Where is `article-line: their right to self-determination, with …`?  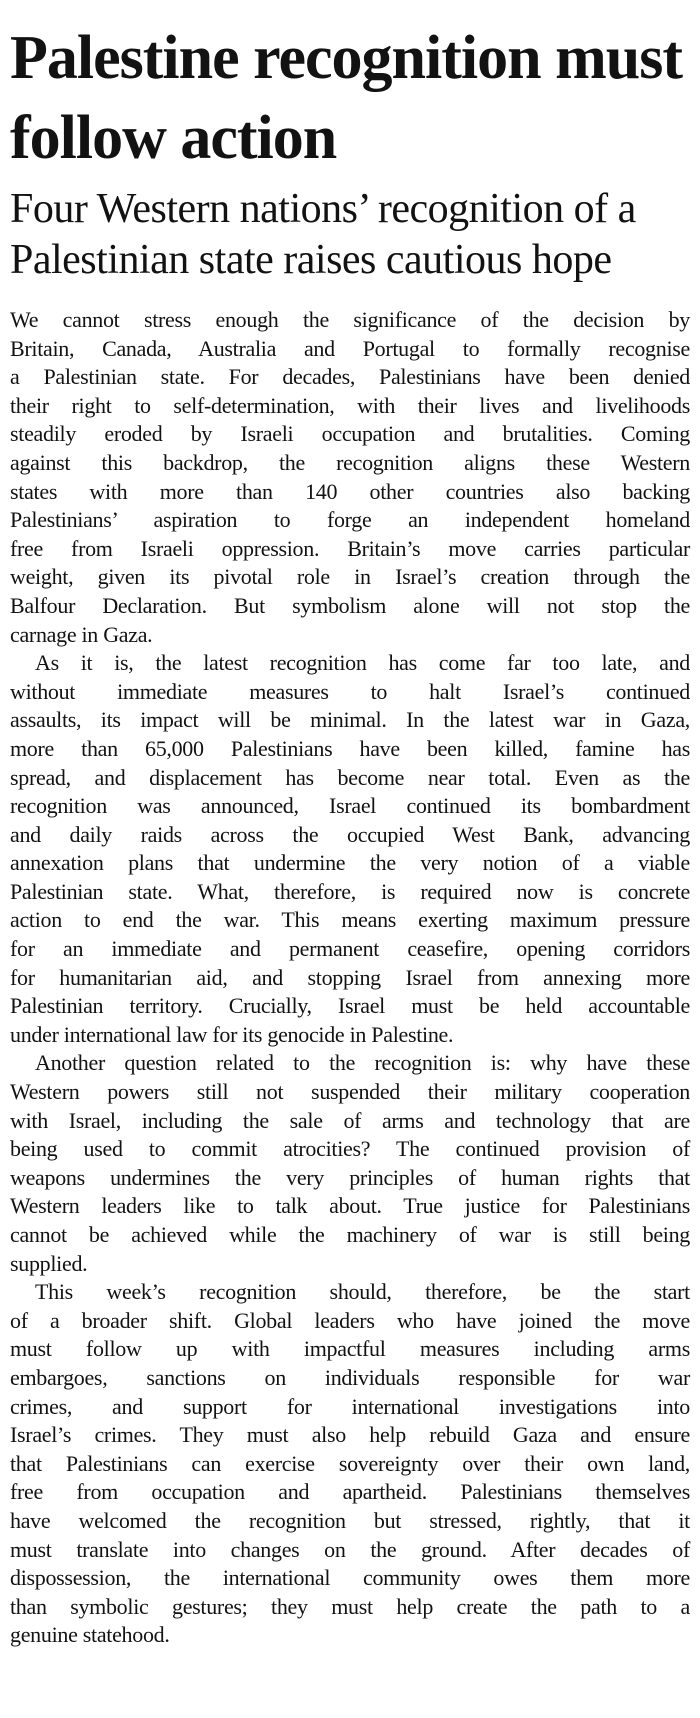
article-line: their right to self-determination, with … is located at coordinates (350, 405).